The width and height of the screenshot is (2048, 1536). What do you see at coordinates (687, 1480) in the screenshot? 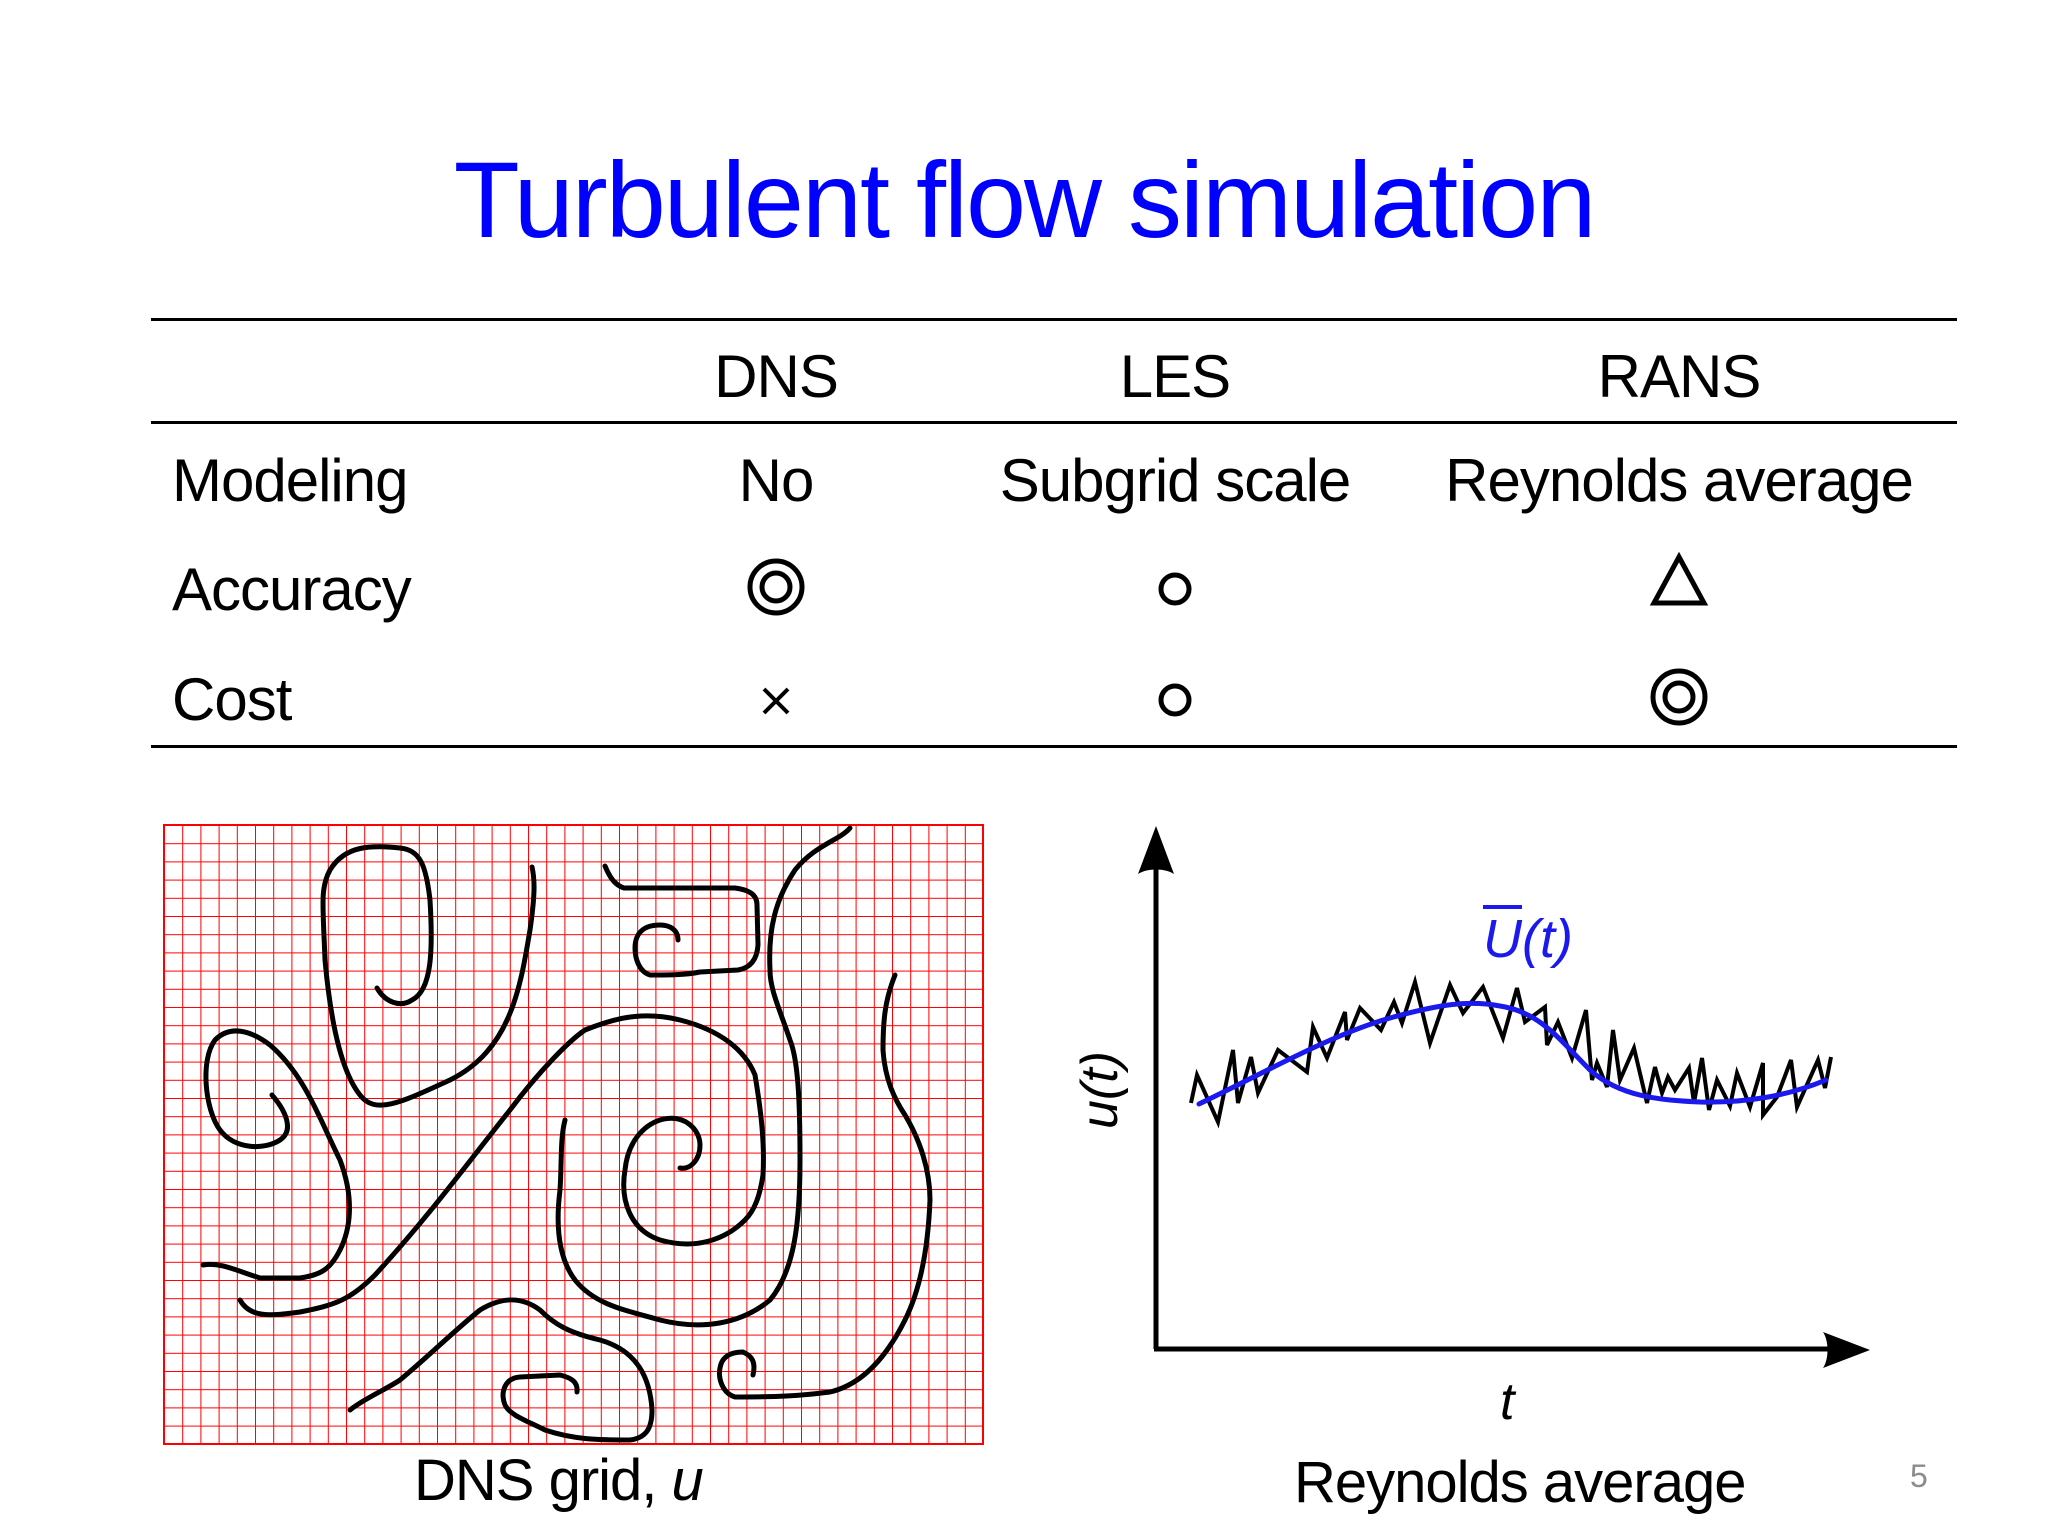
I see `caption-variable: u` at bounding box center [687, 1480].